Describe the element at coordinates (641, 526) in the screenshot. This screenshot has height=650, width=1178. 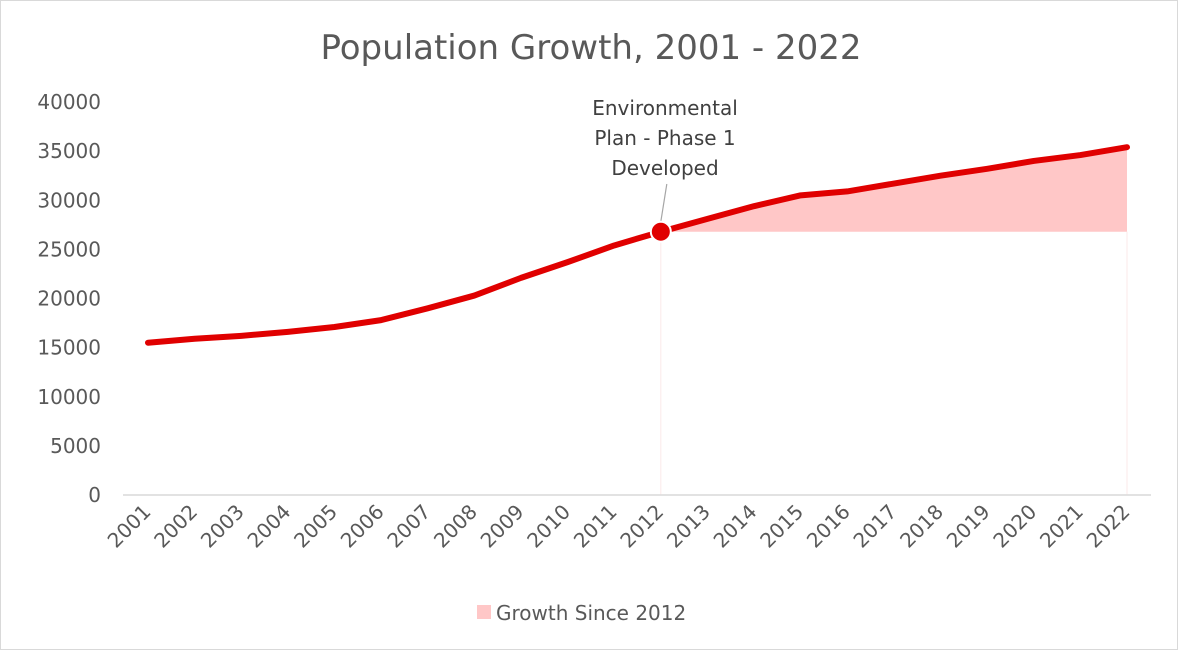
I see `x-tick-label: 2012` at that location.